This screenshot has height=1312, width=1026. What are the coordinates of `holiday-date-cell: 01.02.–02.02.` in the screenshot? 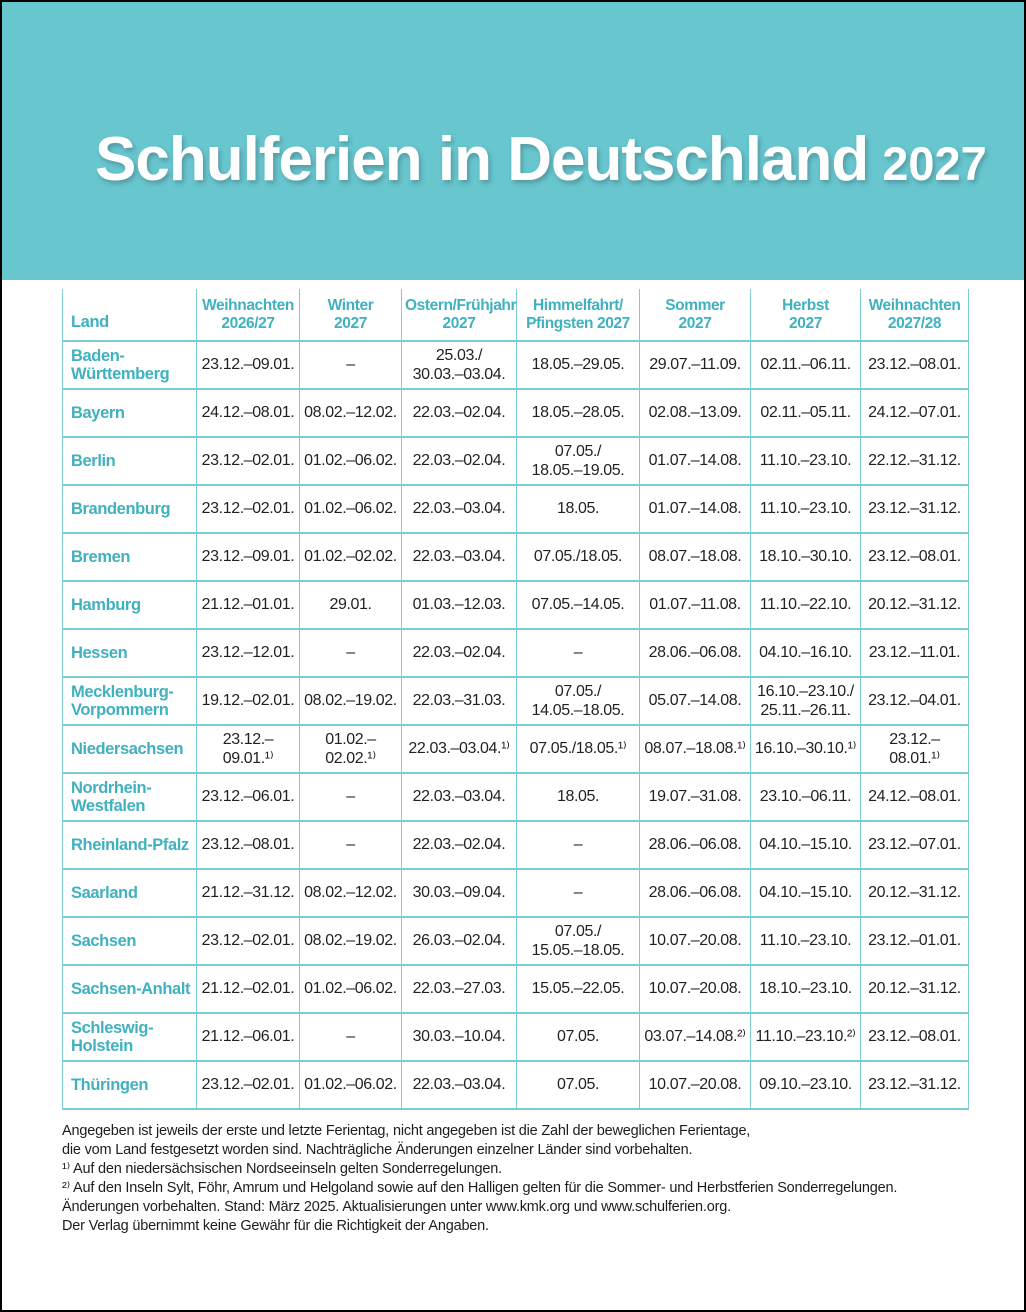 It's located at (350, 557).